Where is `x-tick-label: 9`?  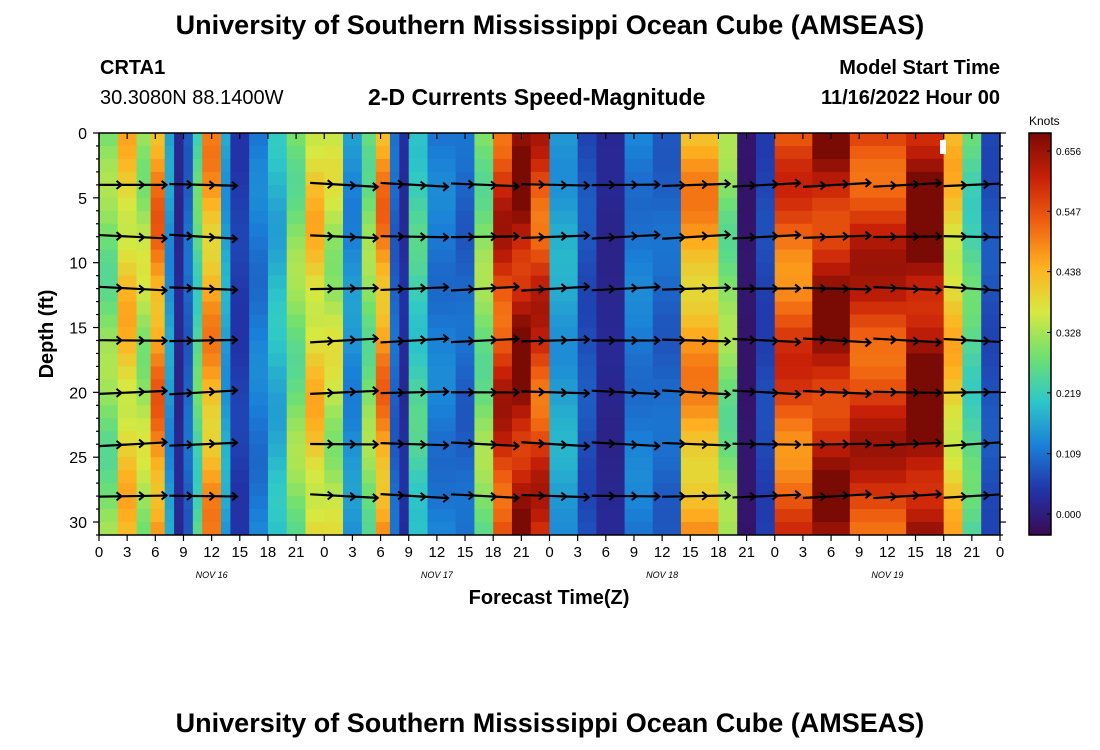 x-tick-label: 9 is located at coordinates (634, 552).